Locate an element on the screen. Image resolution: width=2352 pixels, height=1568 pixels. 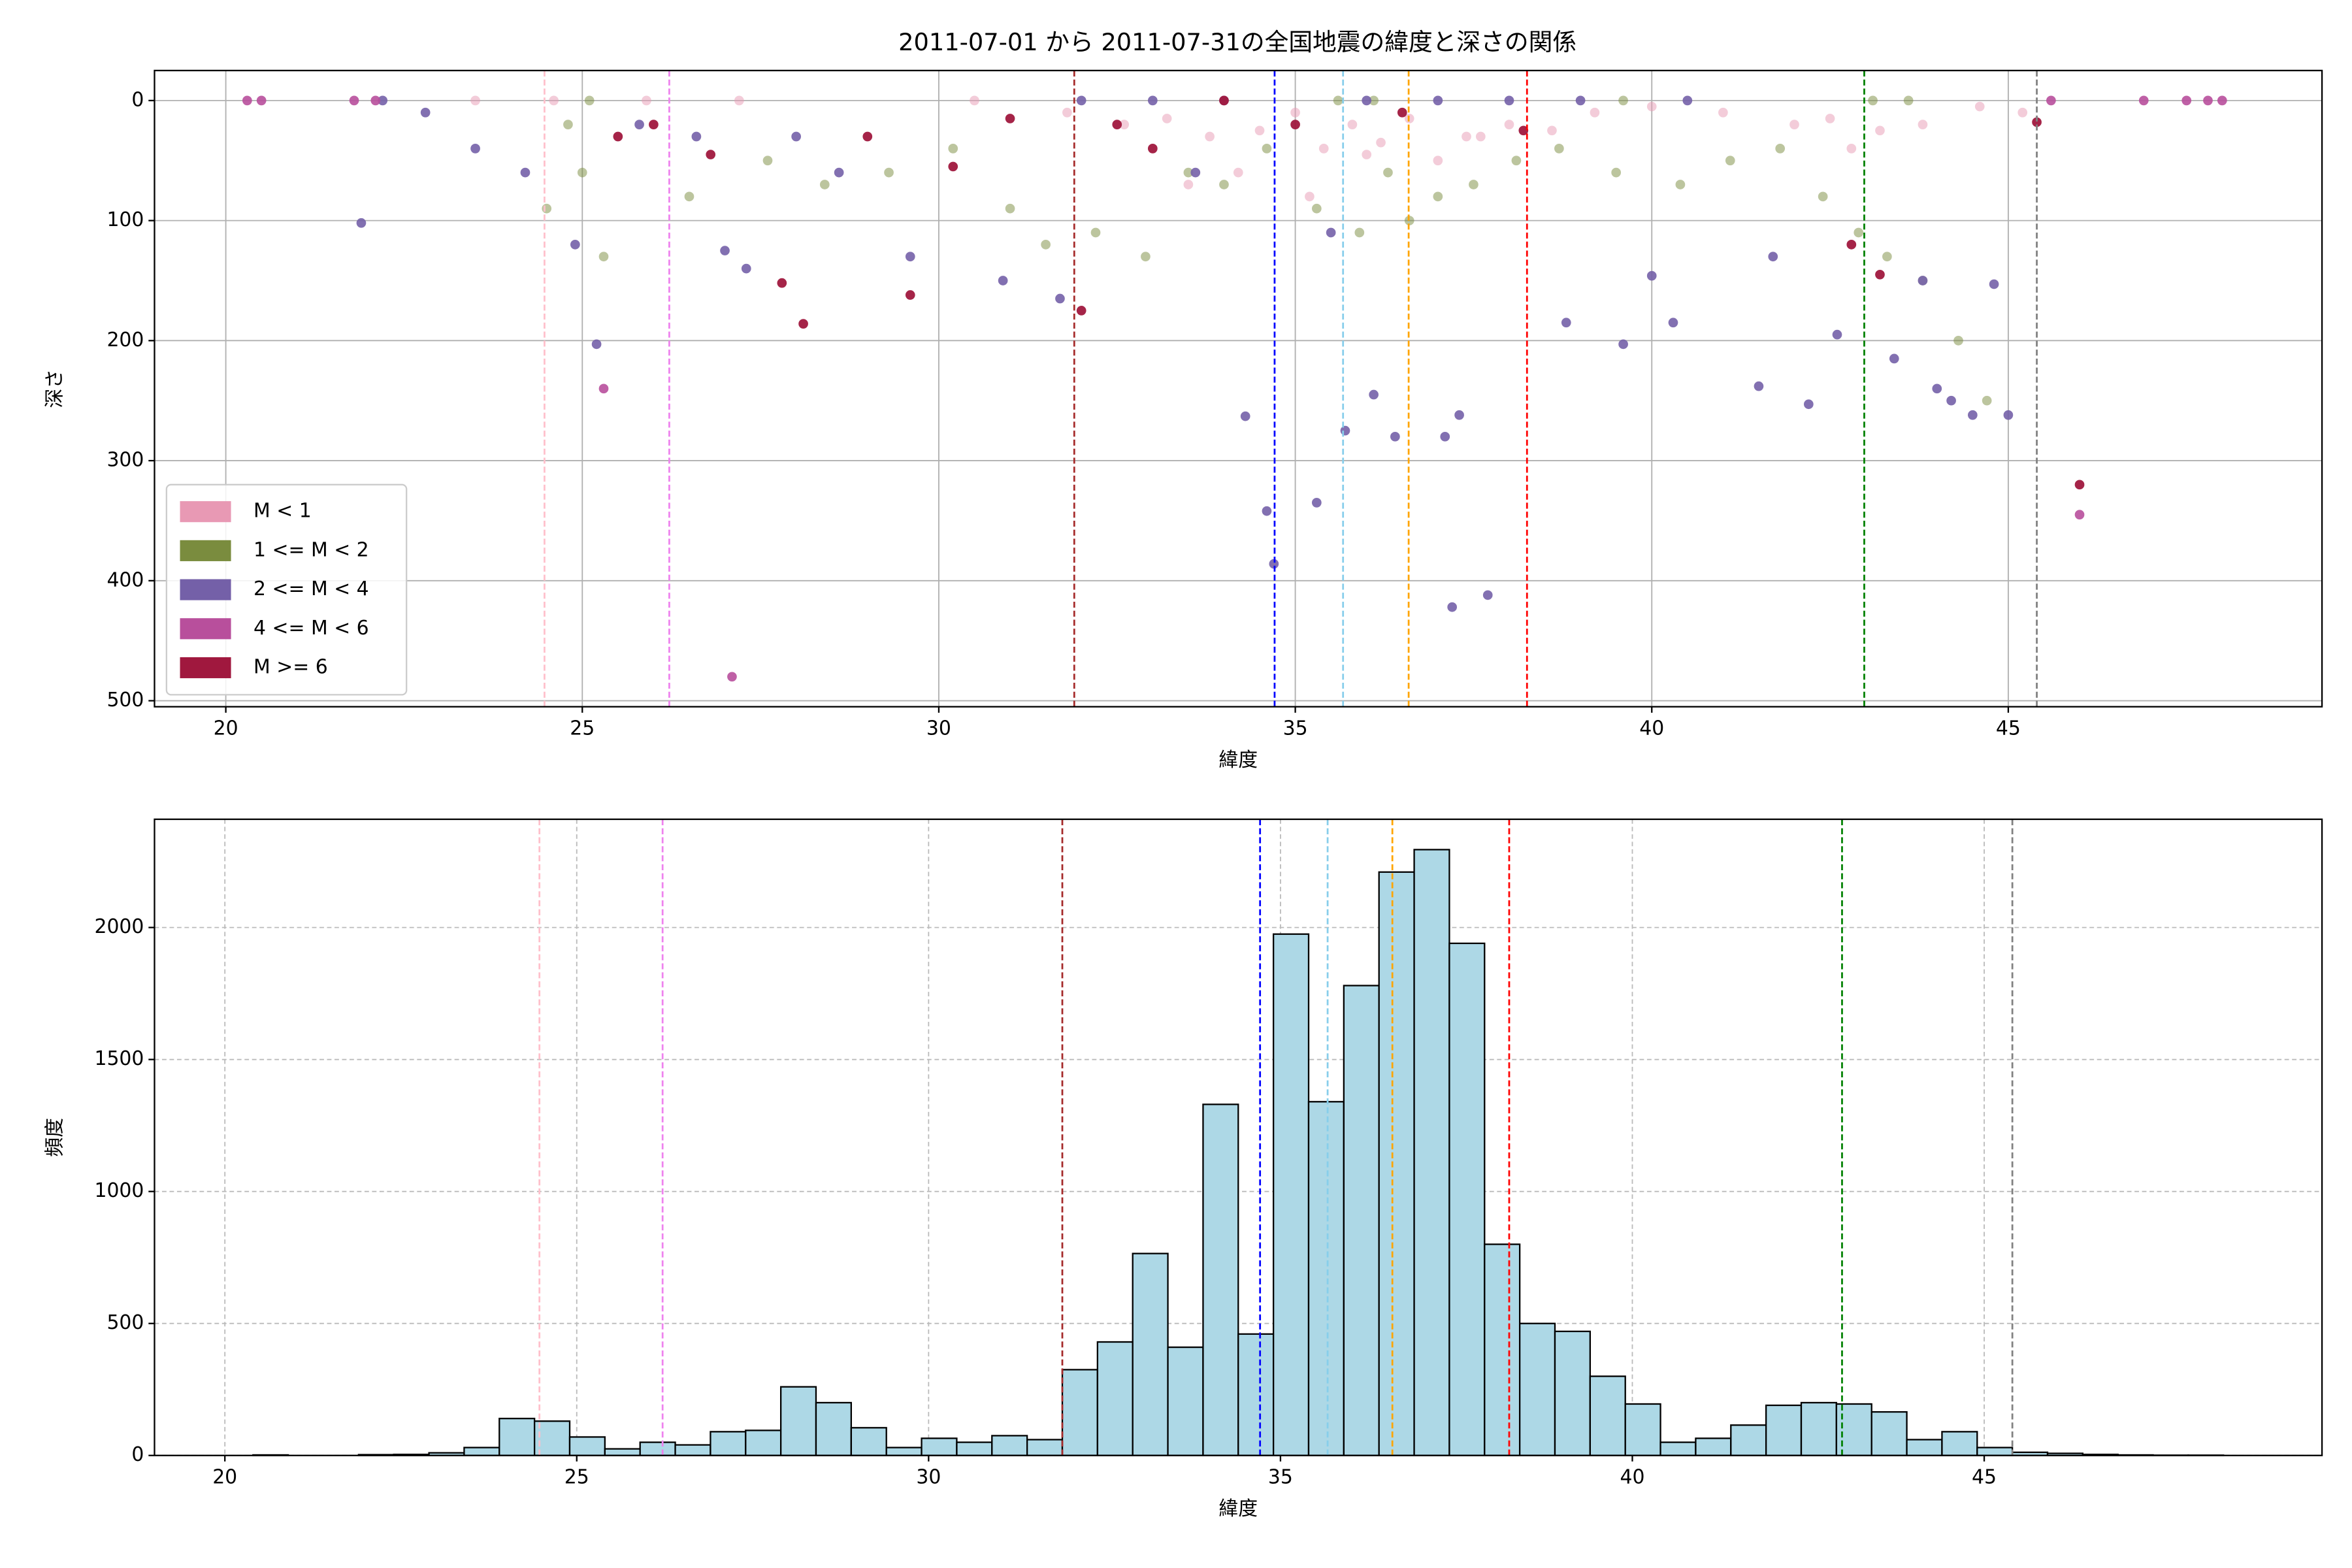
legend-box is located at coordinates (286, 589).